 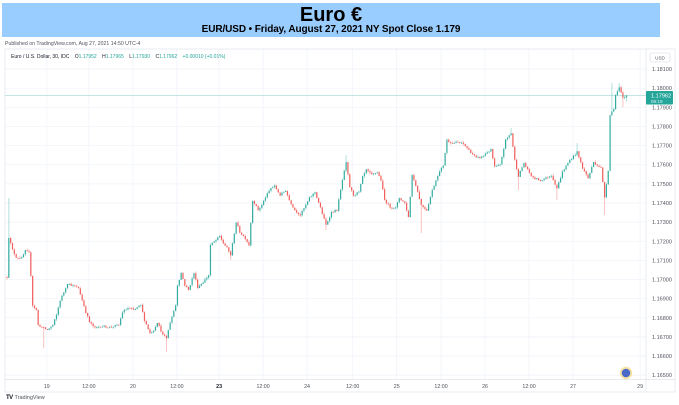 I want to click on legend-low-value: 1.17930, so click(x=141, y=57).